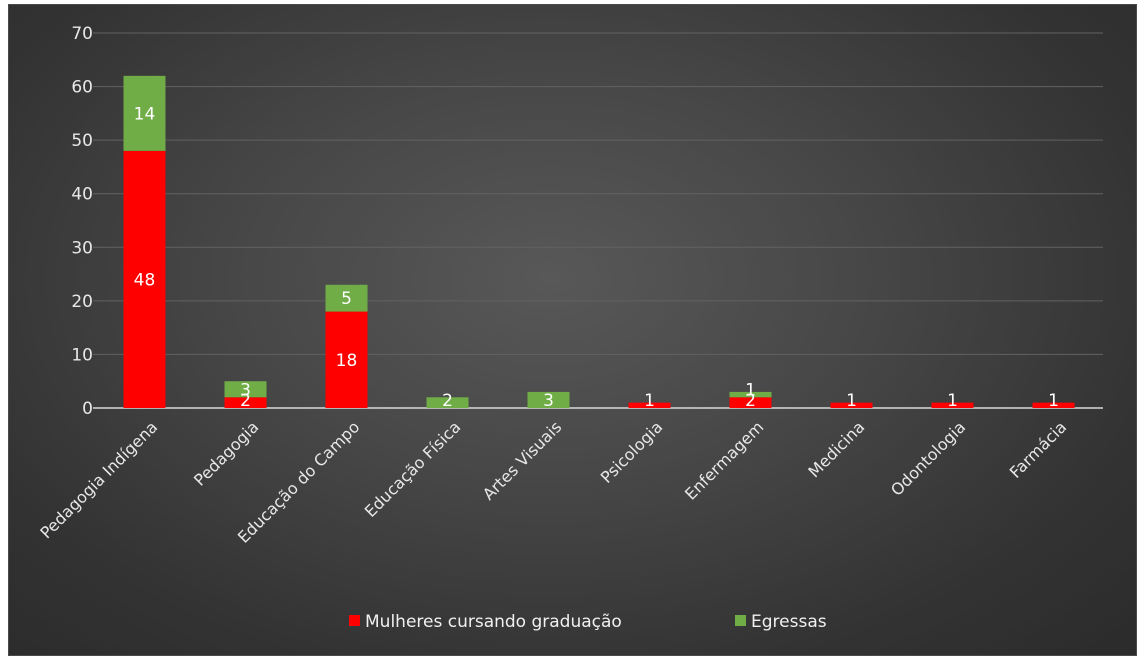 Image resolution: width=1145 pixels, height=663 pixels. I want to click on x-tick-label: Pedagogia Indígena, so click(98, 479).